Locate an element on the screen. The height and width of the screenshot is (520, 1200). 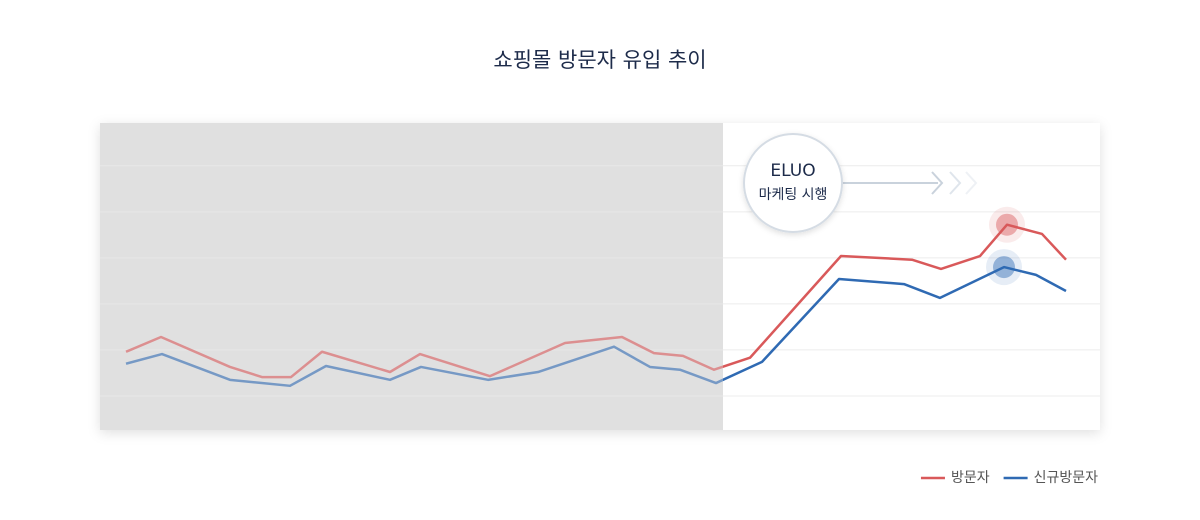
annotation-text: 마케팅 시행 is located at coordinates (793, 195).